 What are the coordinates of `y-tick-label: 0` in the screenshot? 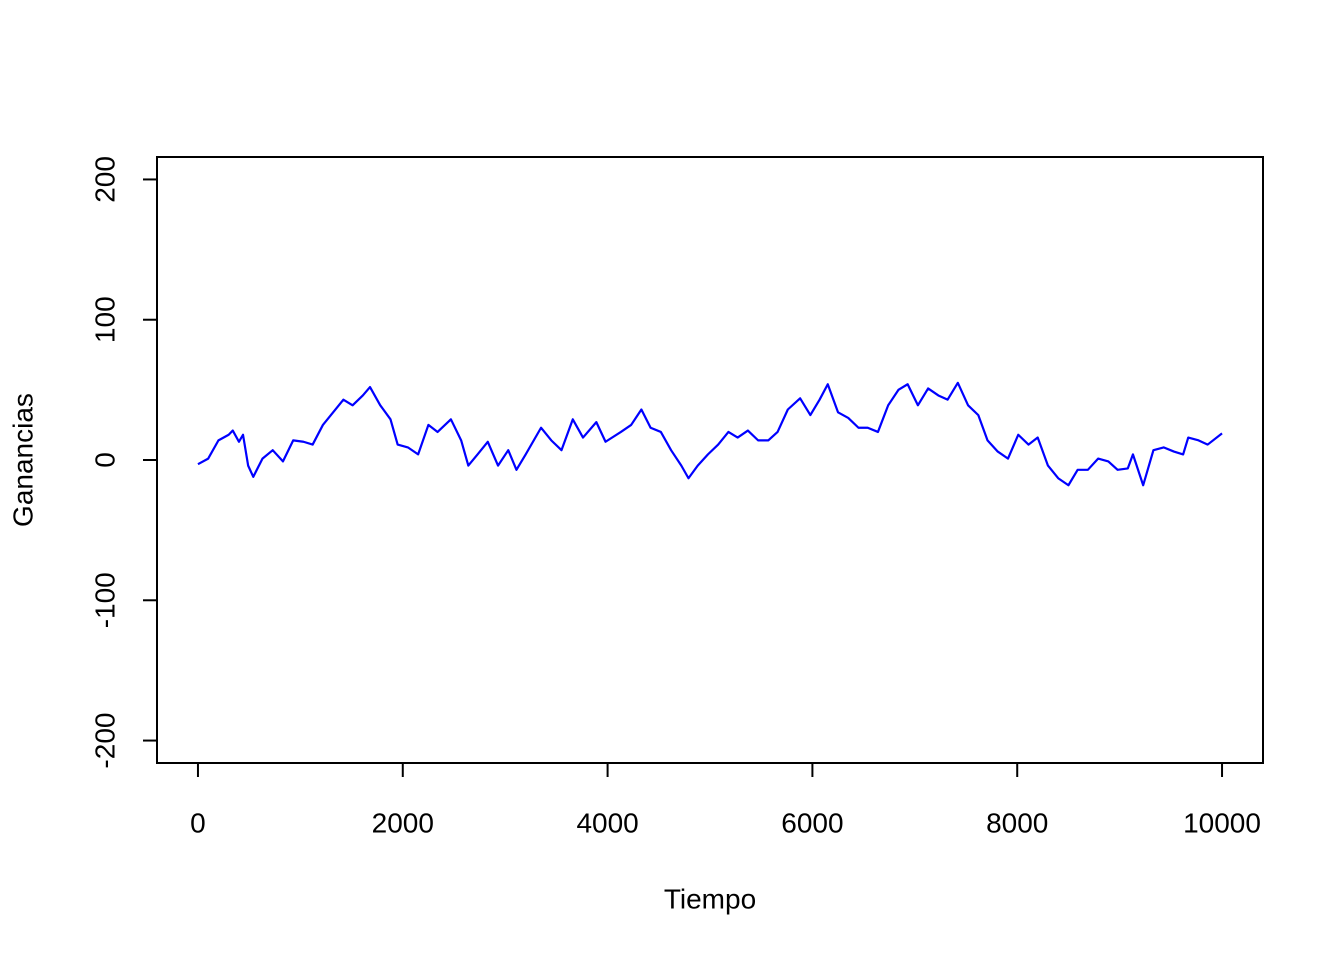 It's located at (104, 460).